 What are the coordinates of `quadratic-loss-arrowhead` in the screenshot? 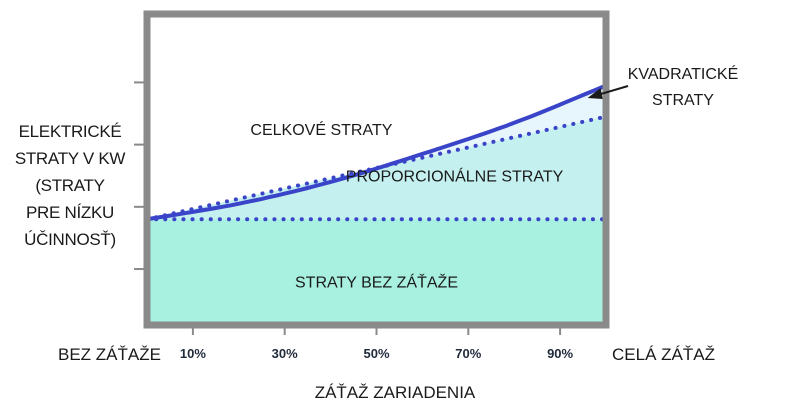 It's located at (595, 93).